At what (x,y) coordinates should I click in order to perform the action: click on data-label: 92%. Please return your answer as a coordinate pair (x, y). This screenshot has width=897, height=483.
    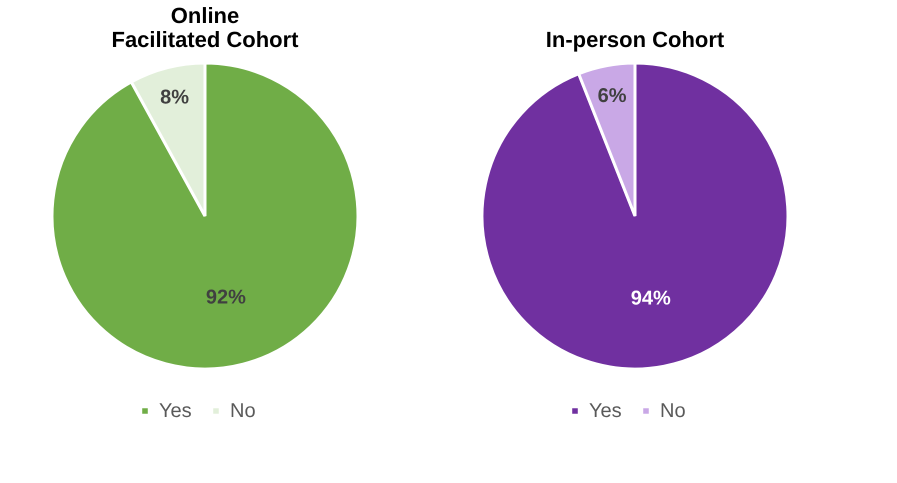
    Looking at the image, I should click on (226, 297).